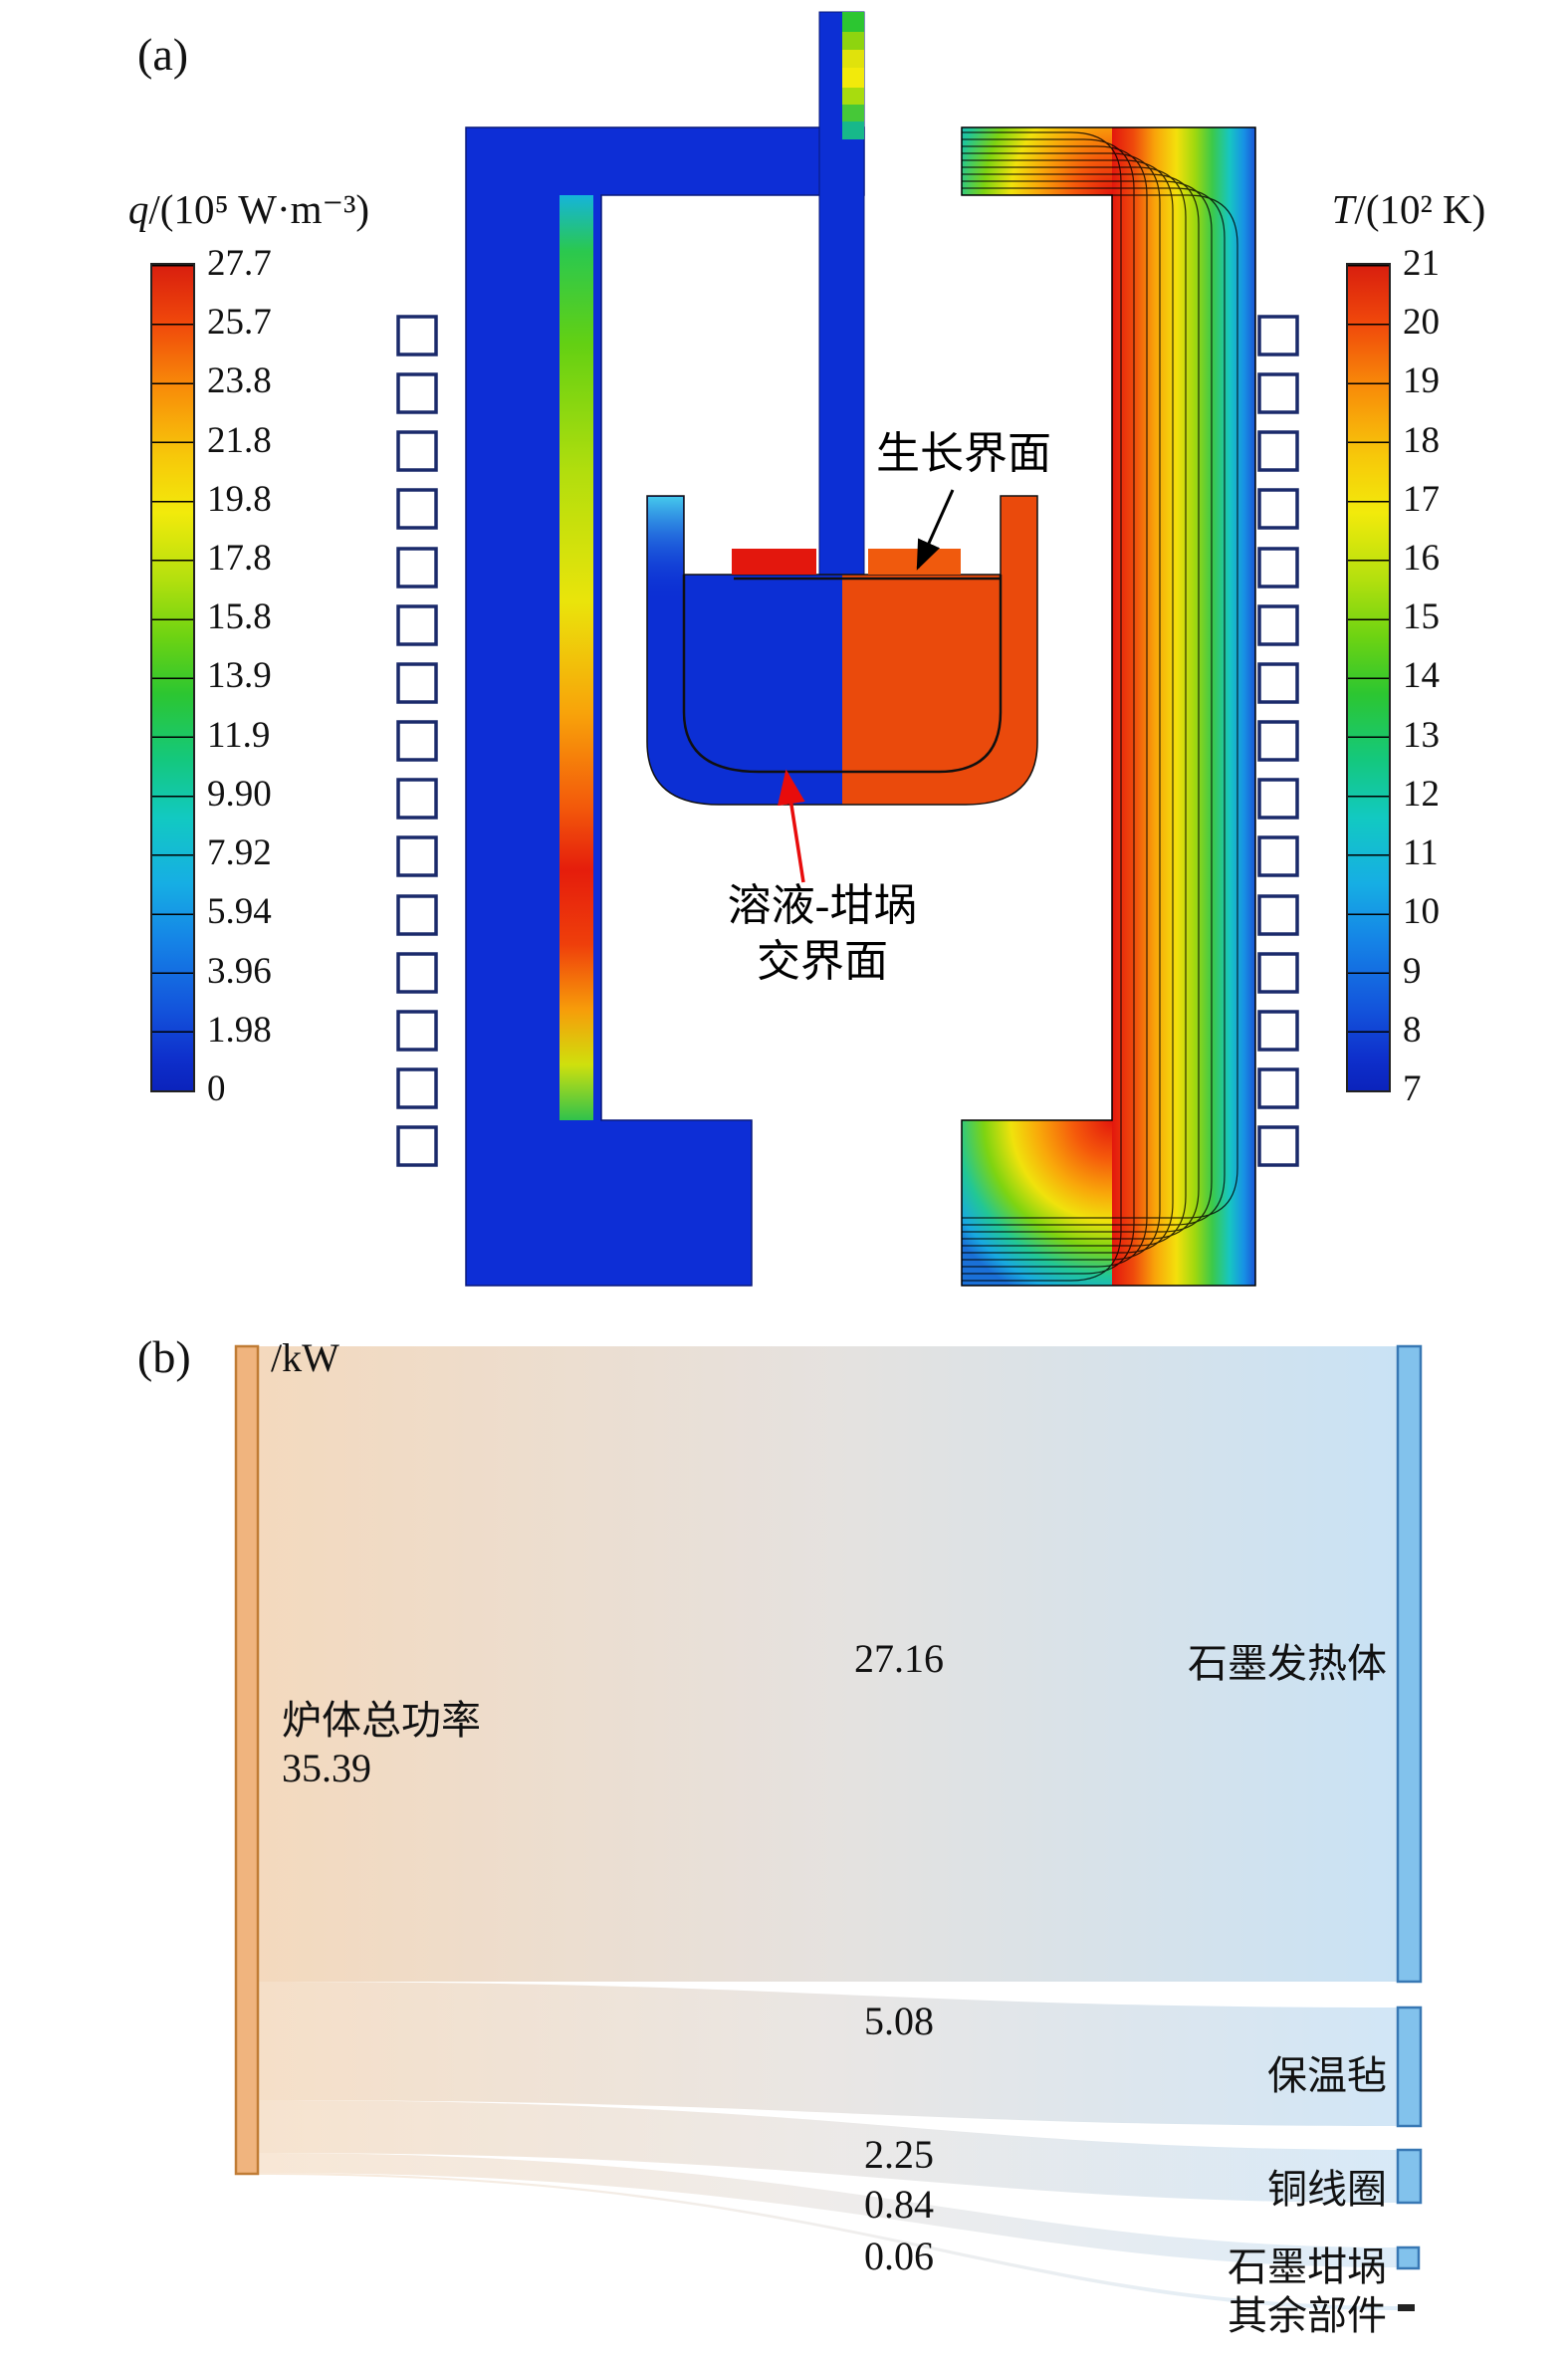  I want to click on colorbar-T-tick: 13, so click(1422, 735).